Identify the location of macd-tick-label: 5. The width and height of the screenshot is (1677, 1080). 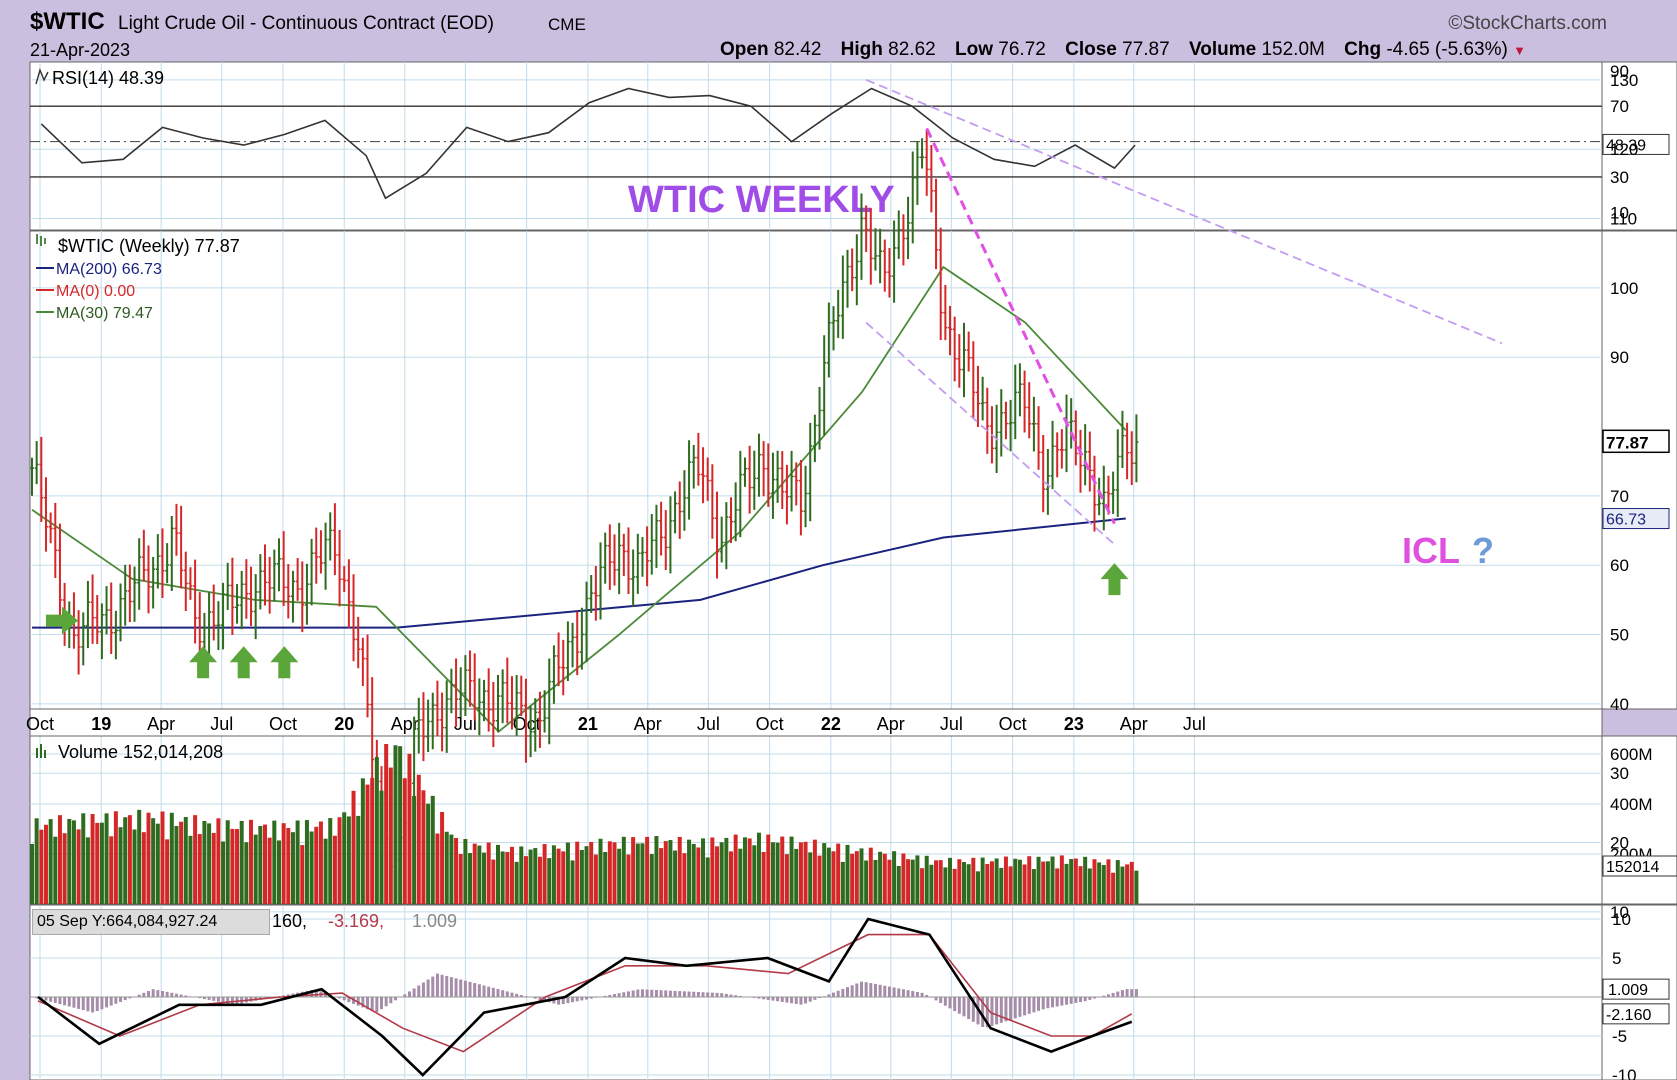
(1616, 958).